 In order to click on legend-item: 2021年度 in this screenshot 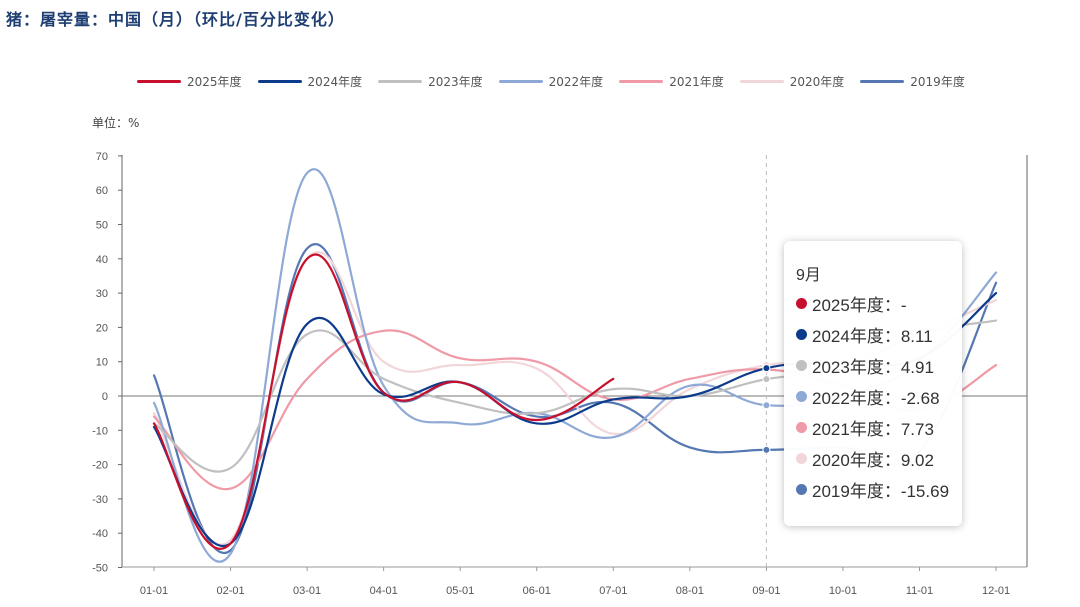, I will do `click(671, 81)`.